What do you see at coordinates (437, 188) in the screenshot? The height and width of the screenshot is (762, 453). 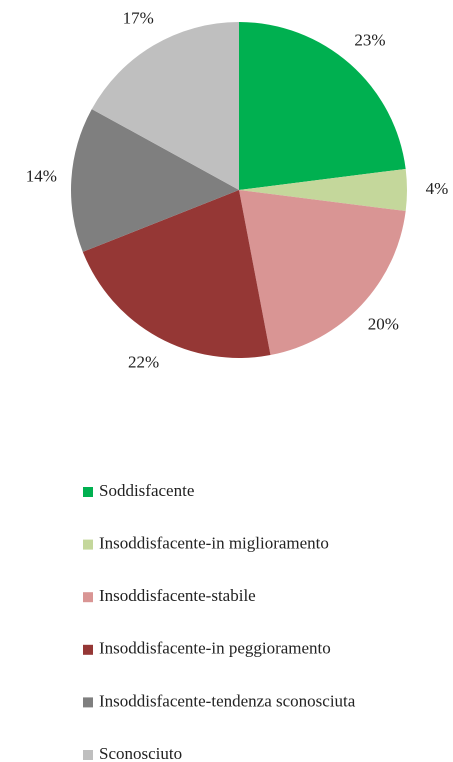 I see `data-label: 4%` at bounding box center [437, 188].